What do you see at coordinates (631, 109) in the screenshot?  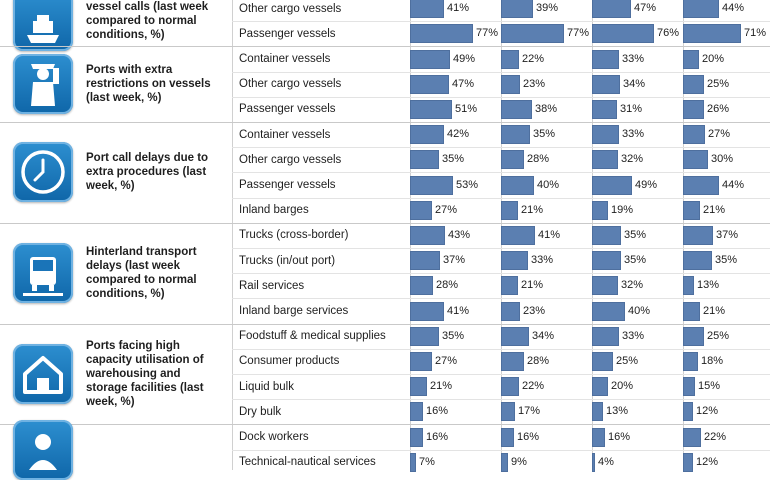 I see `value-label: 31%` at bounding box center [631, 109].